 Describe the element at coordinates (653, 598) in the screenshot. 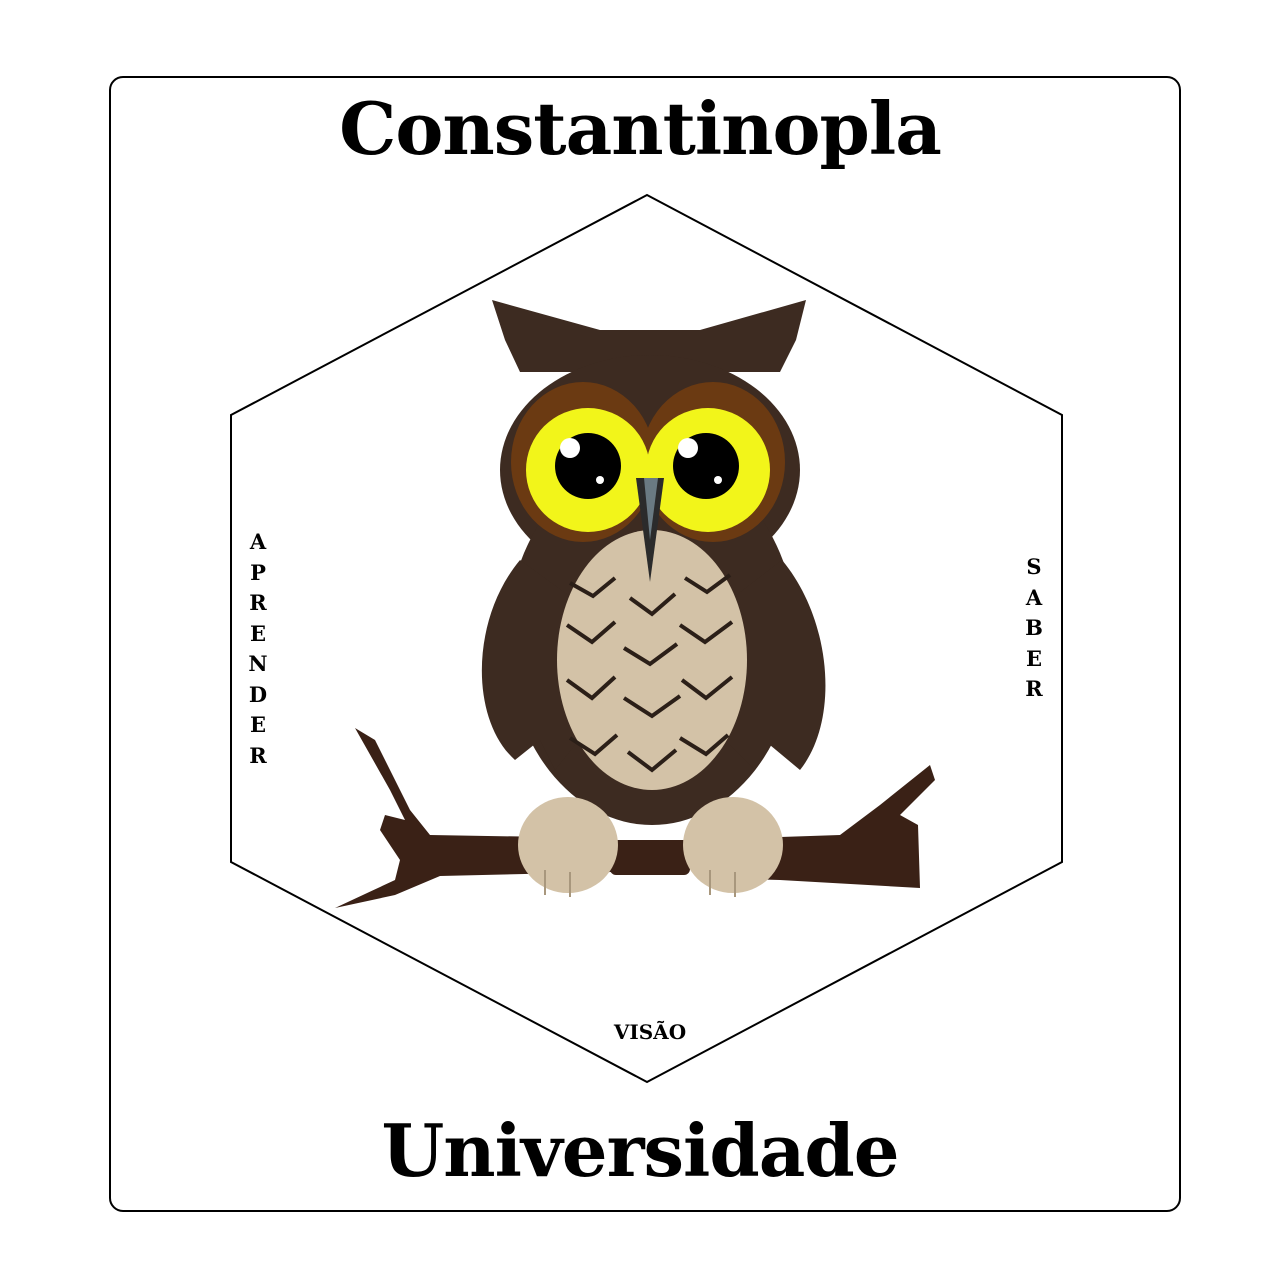

I see `owl-icon` at that location.